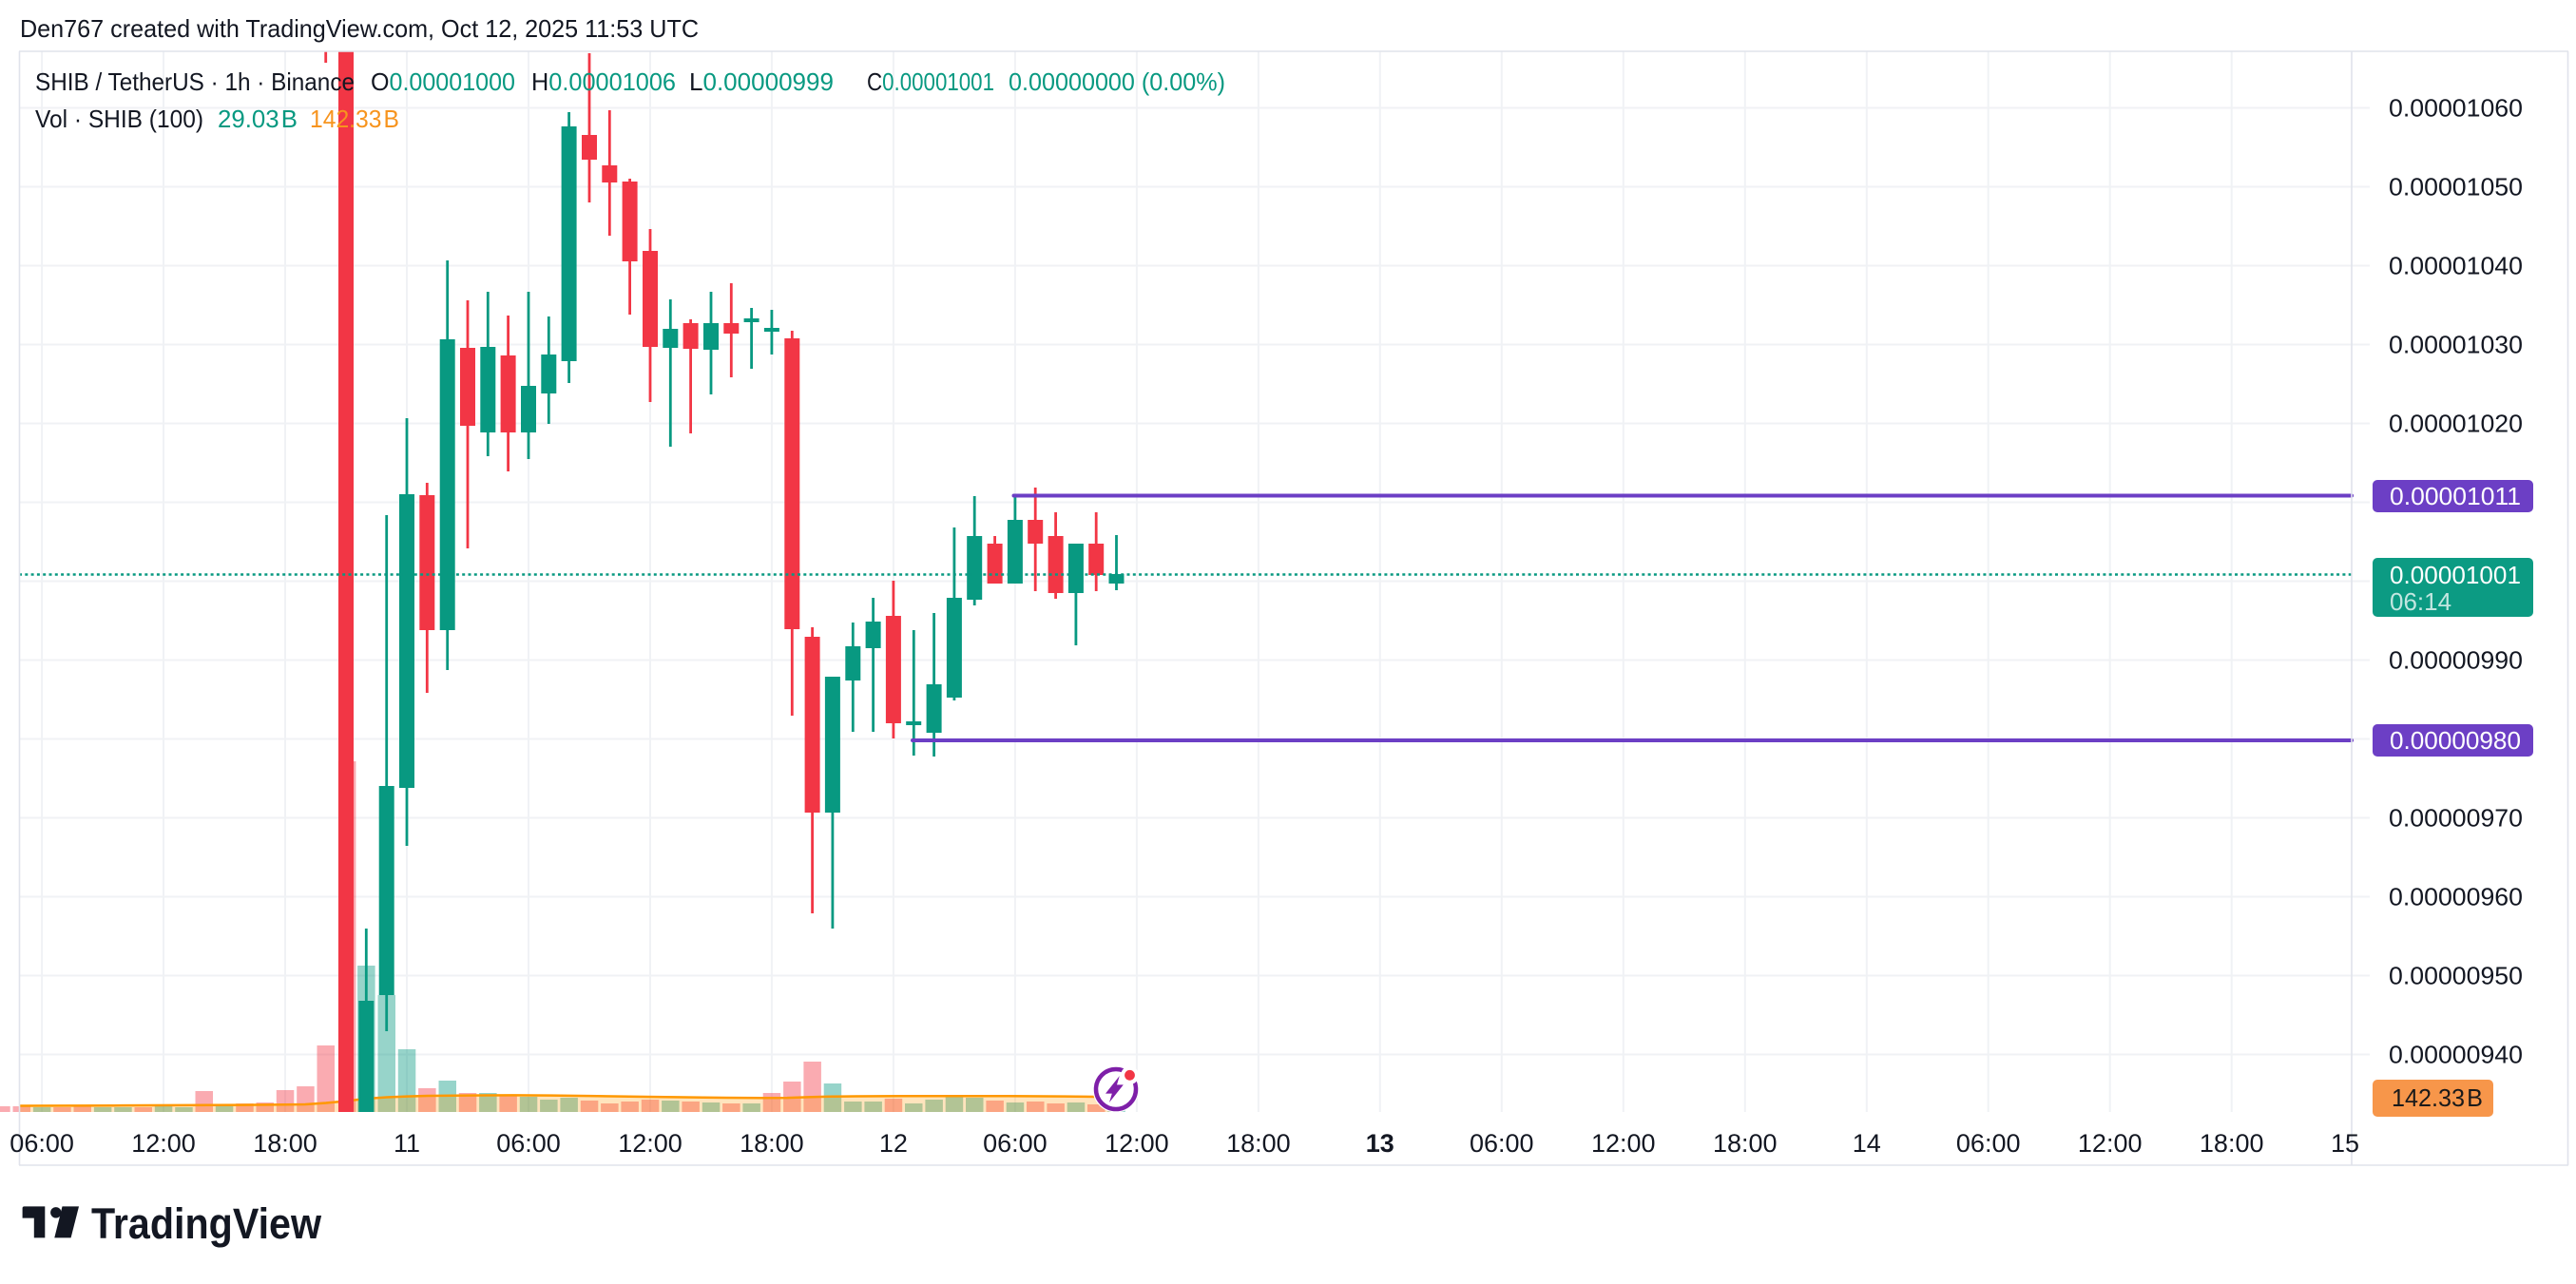 The image size is (2576, 1284). Describe the element at coordinates (1867, 1143) in the screenshot. I see `svg-text: 14` at that location.